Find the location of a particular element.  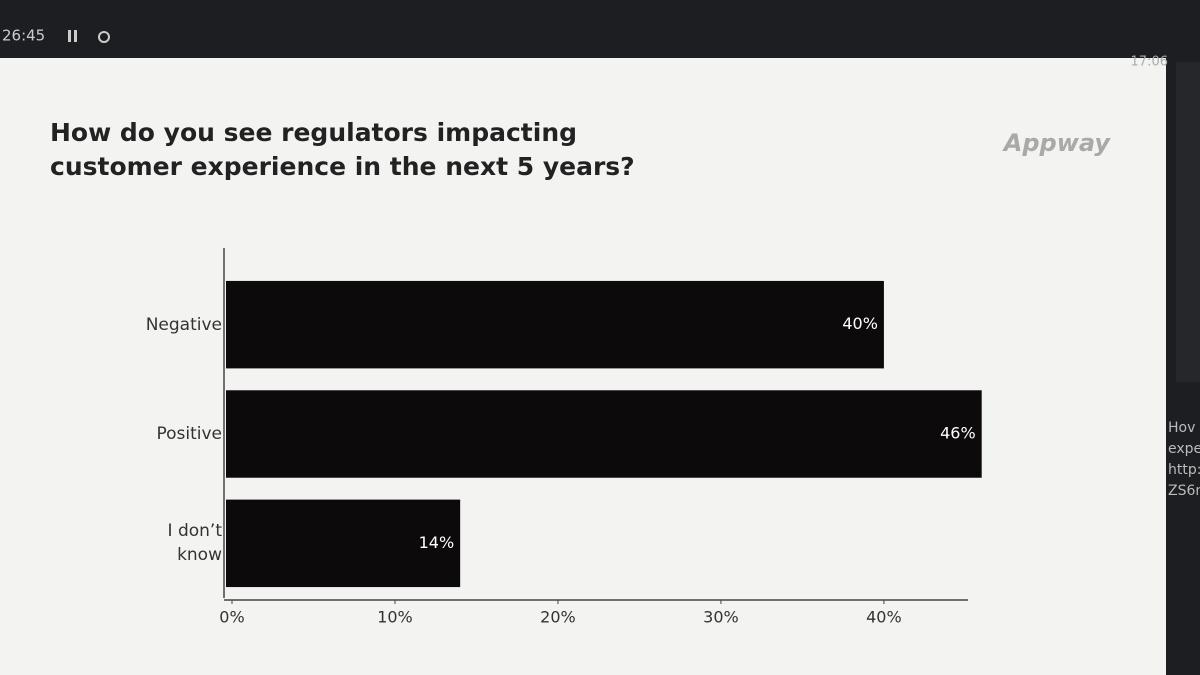

x-tick-label: 30% is located at coordinates (721, 617).